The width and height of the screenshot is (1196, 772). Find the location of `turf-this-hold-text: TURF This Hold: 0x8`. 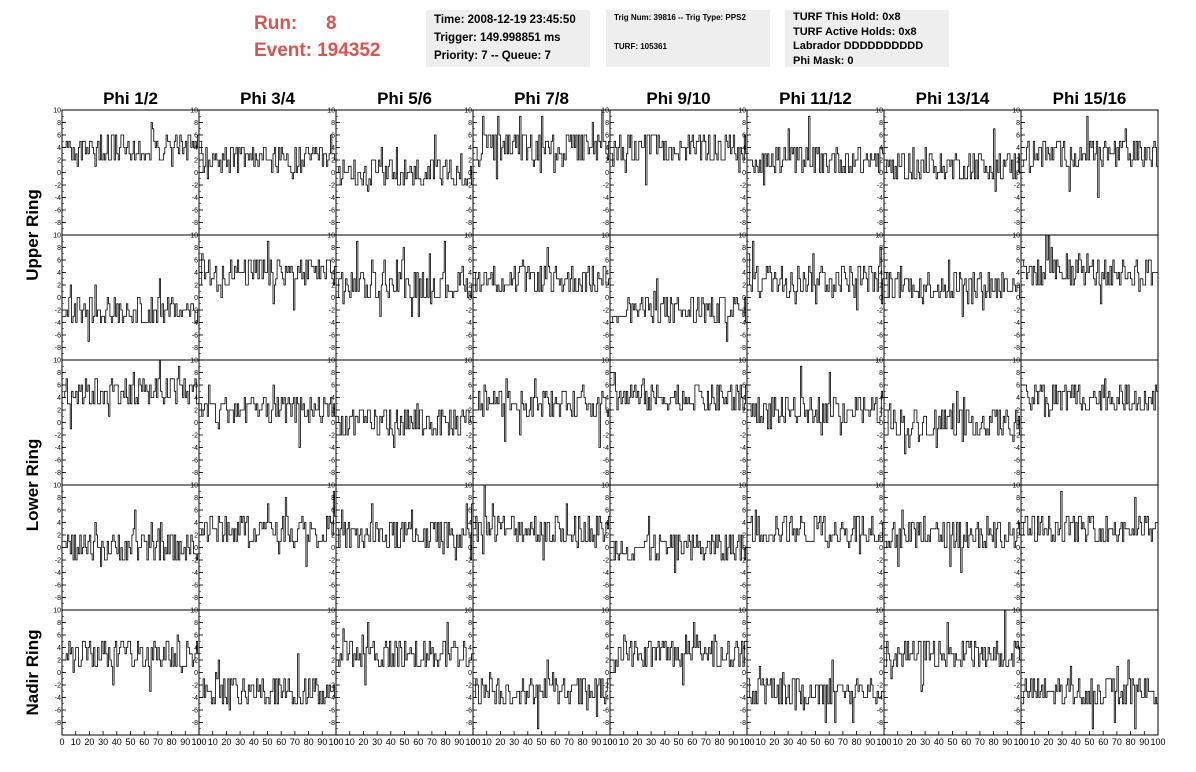

turf-this-hold-text: TURF This Hold: 0x8 is located at coordinates (847, 17).